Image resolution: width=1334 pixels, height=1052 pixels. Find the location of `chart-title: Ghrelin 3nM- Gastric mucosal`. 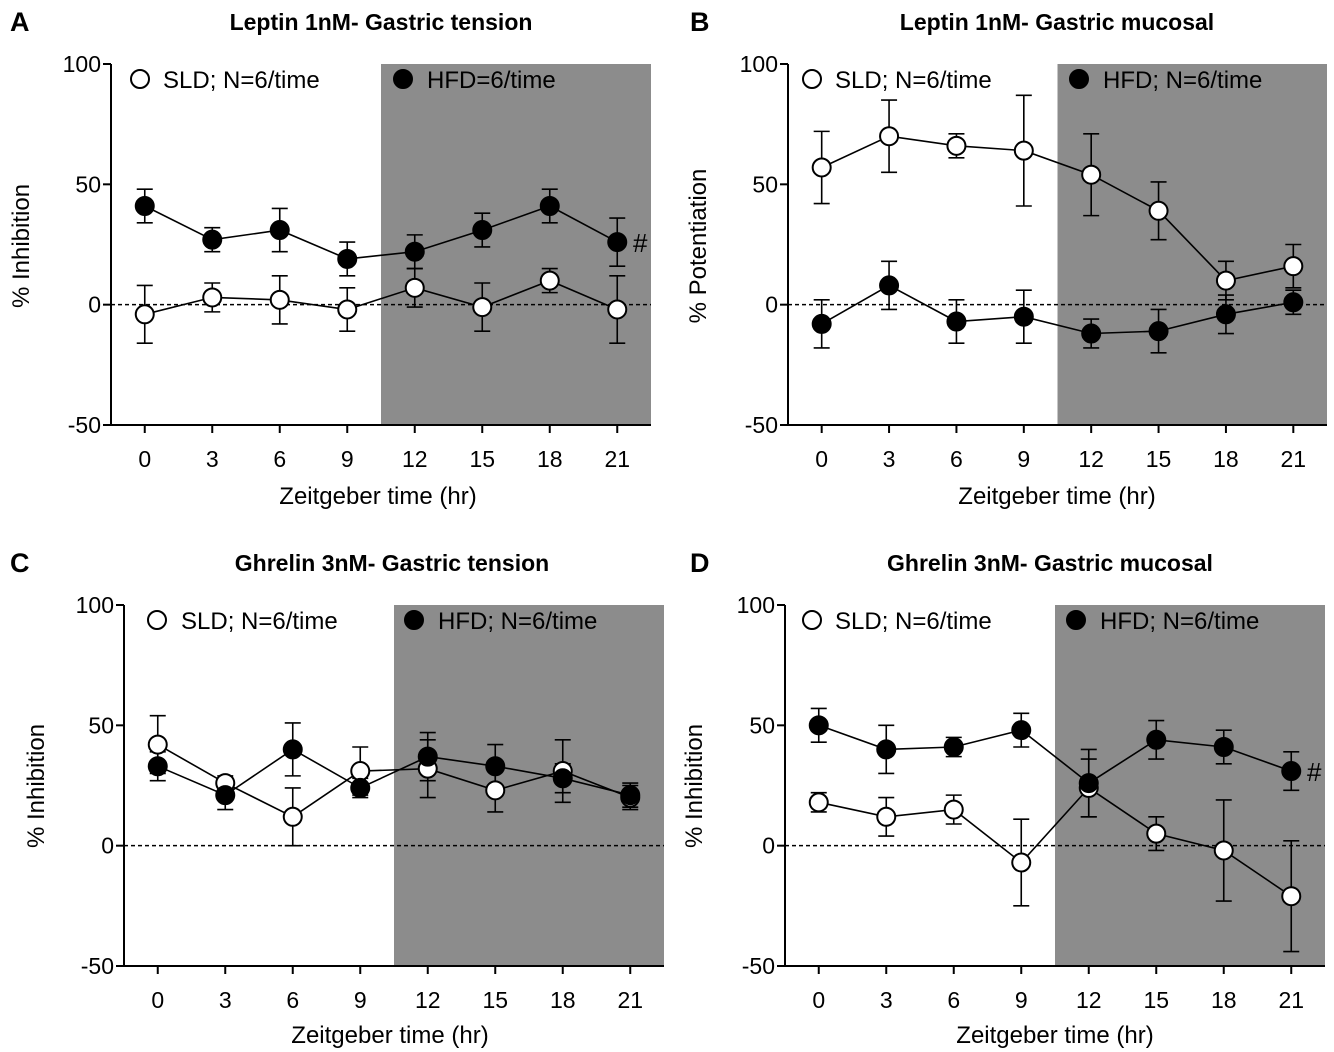

chart-title: Ghrelin 3nM- Gastric mucosal is located at coordinates (1050, 563).